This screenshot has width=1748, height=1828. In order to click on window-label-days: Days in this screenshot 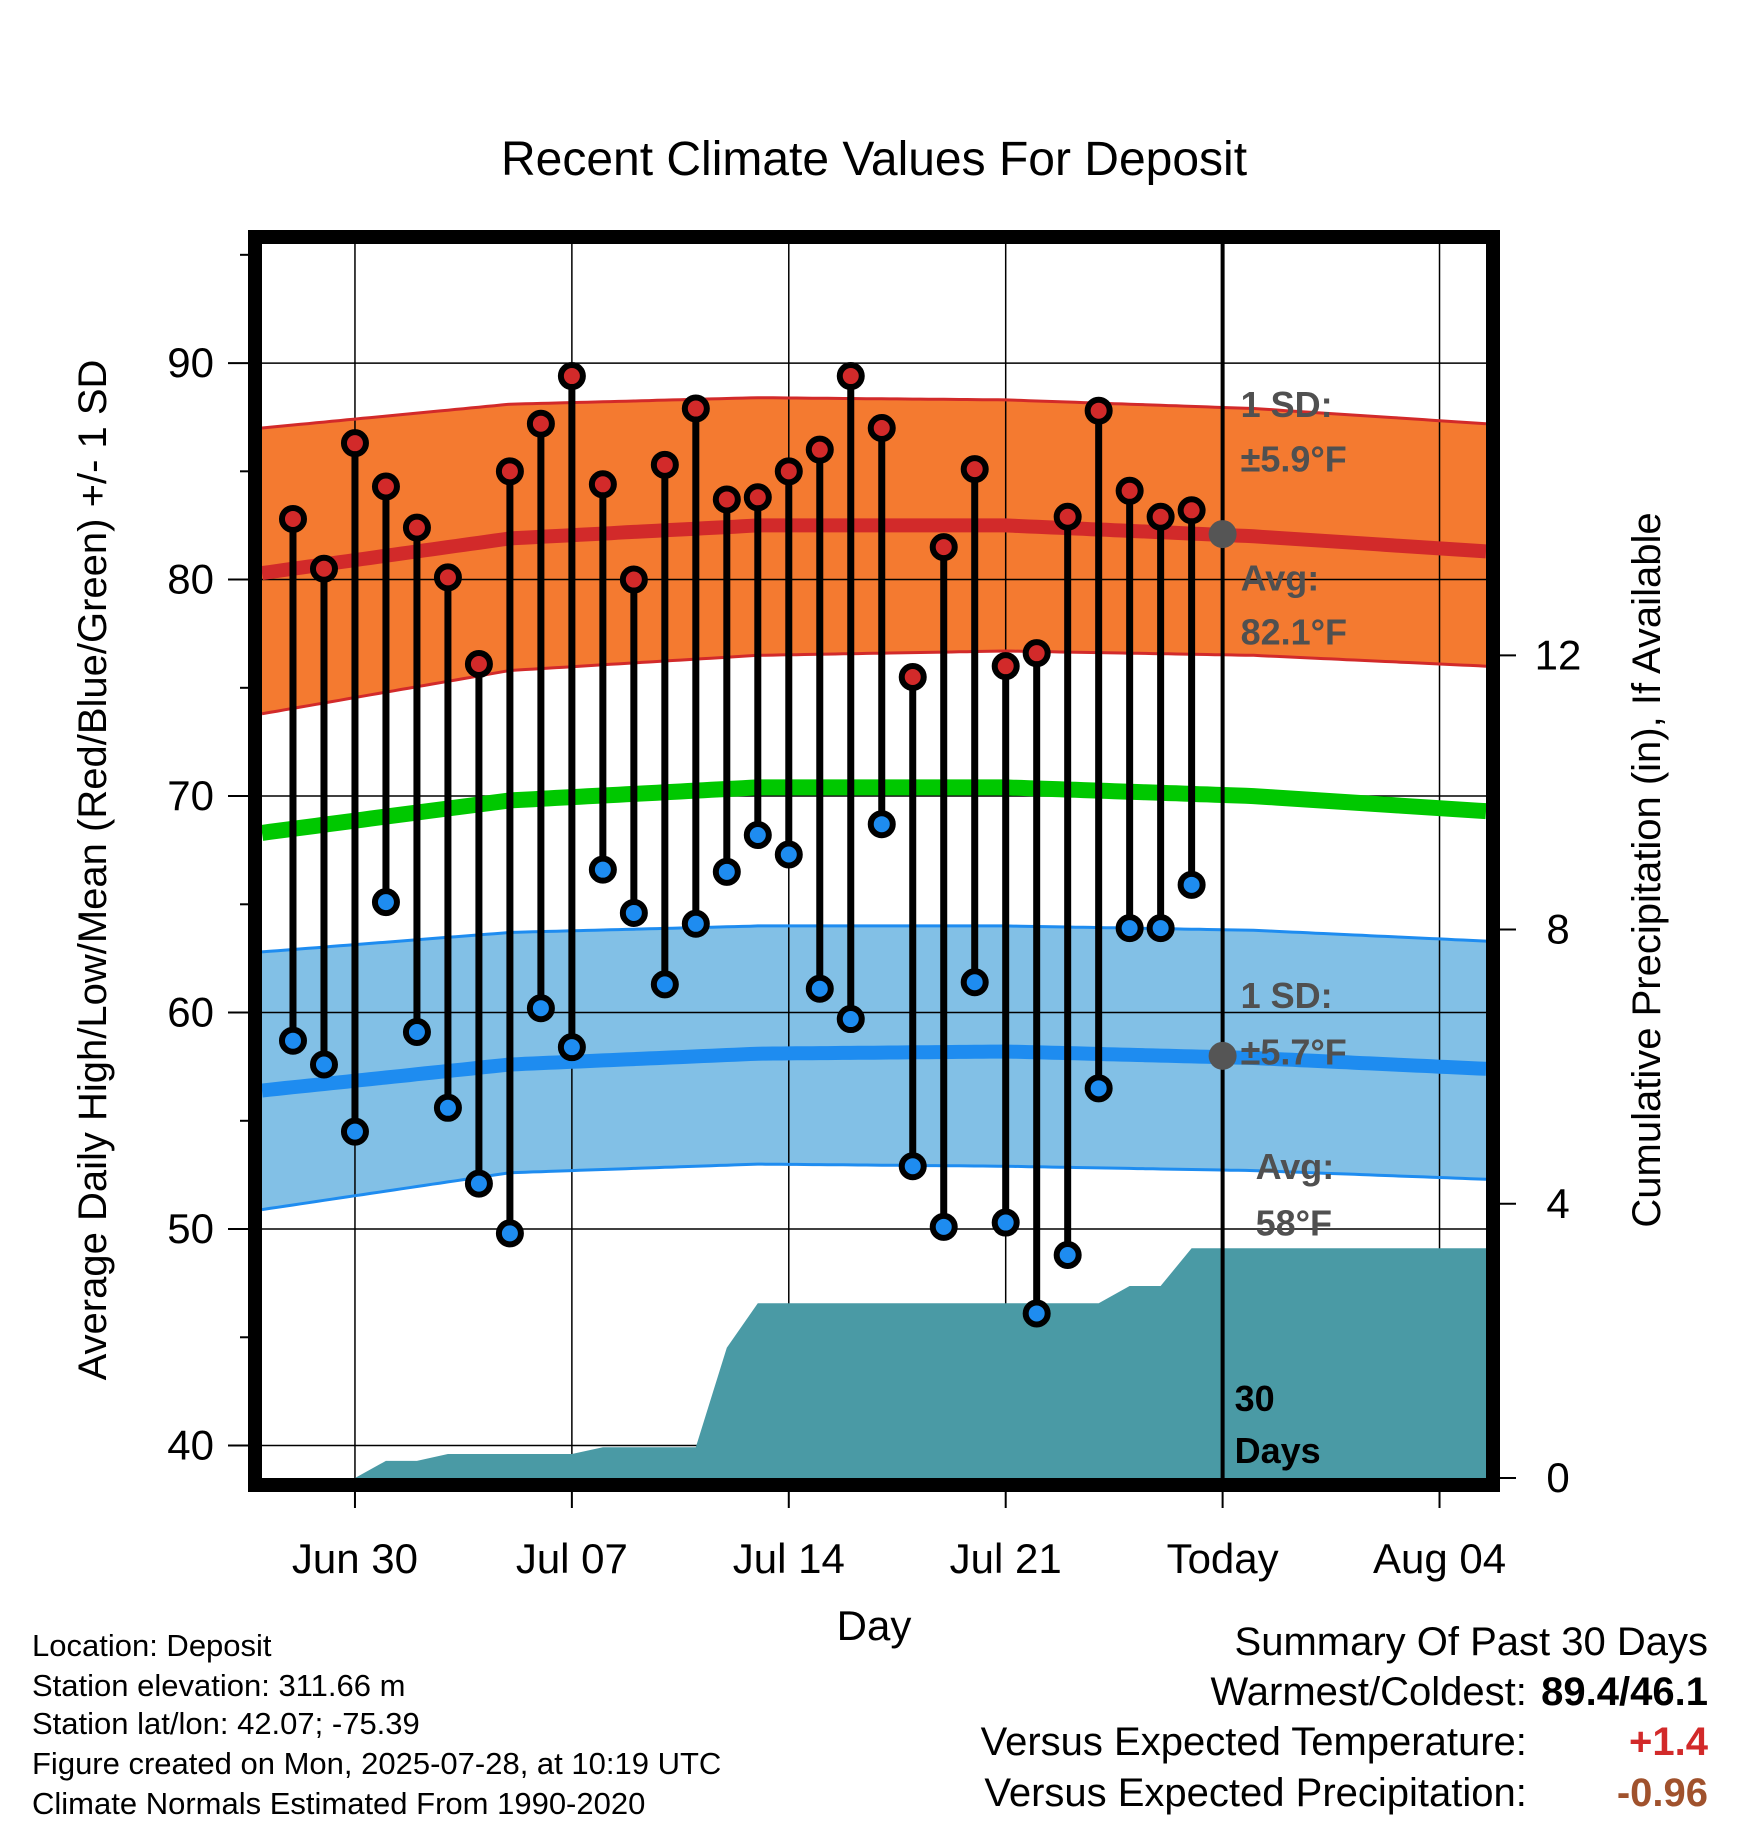, I will do `click(1278, 1450)`.